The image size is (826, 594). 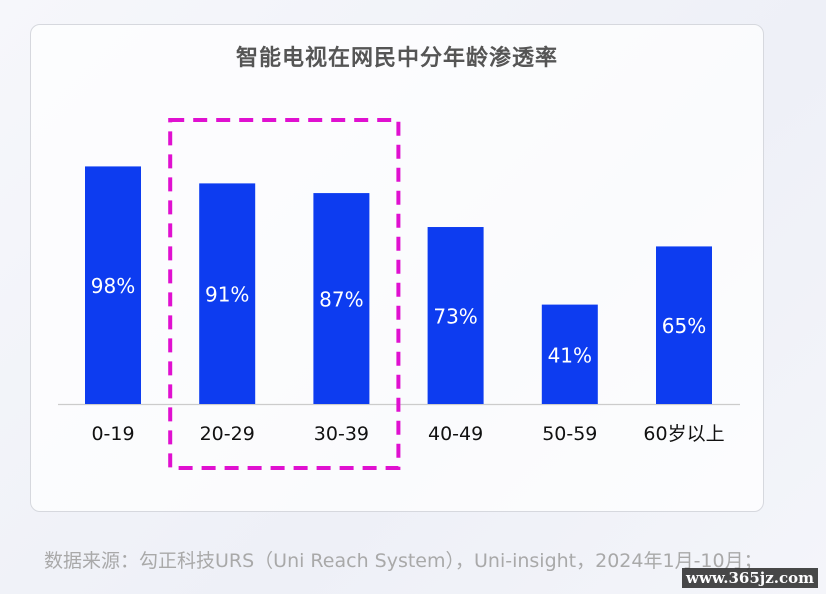 What do you see at coordinates (683, 434) in the screenshot?
I see `x-tick-label: 60岁以上` at bounding box center [683, 434].